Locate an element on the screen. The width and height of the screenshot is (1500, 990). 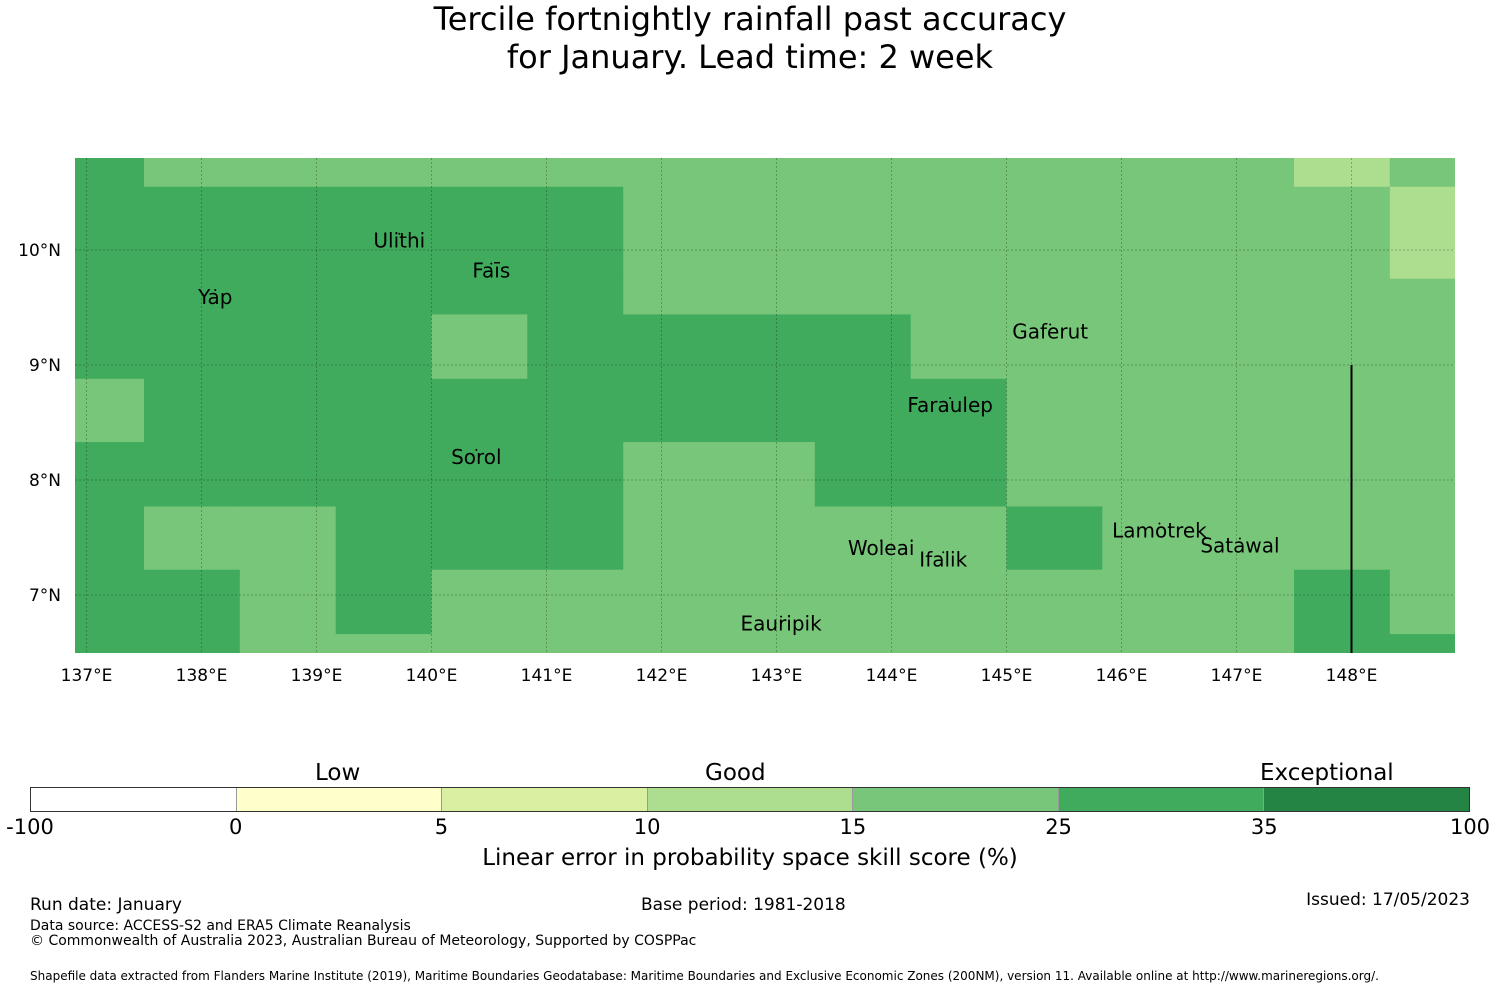
colorbar-tick-label: -100 is located at coordinates (30, 827).